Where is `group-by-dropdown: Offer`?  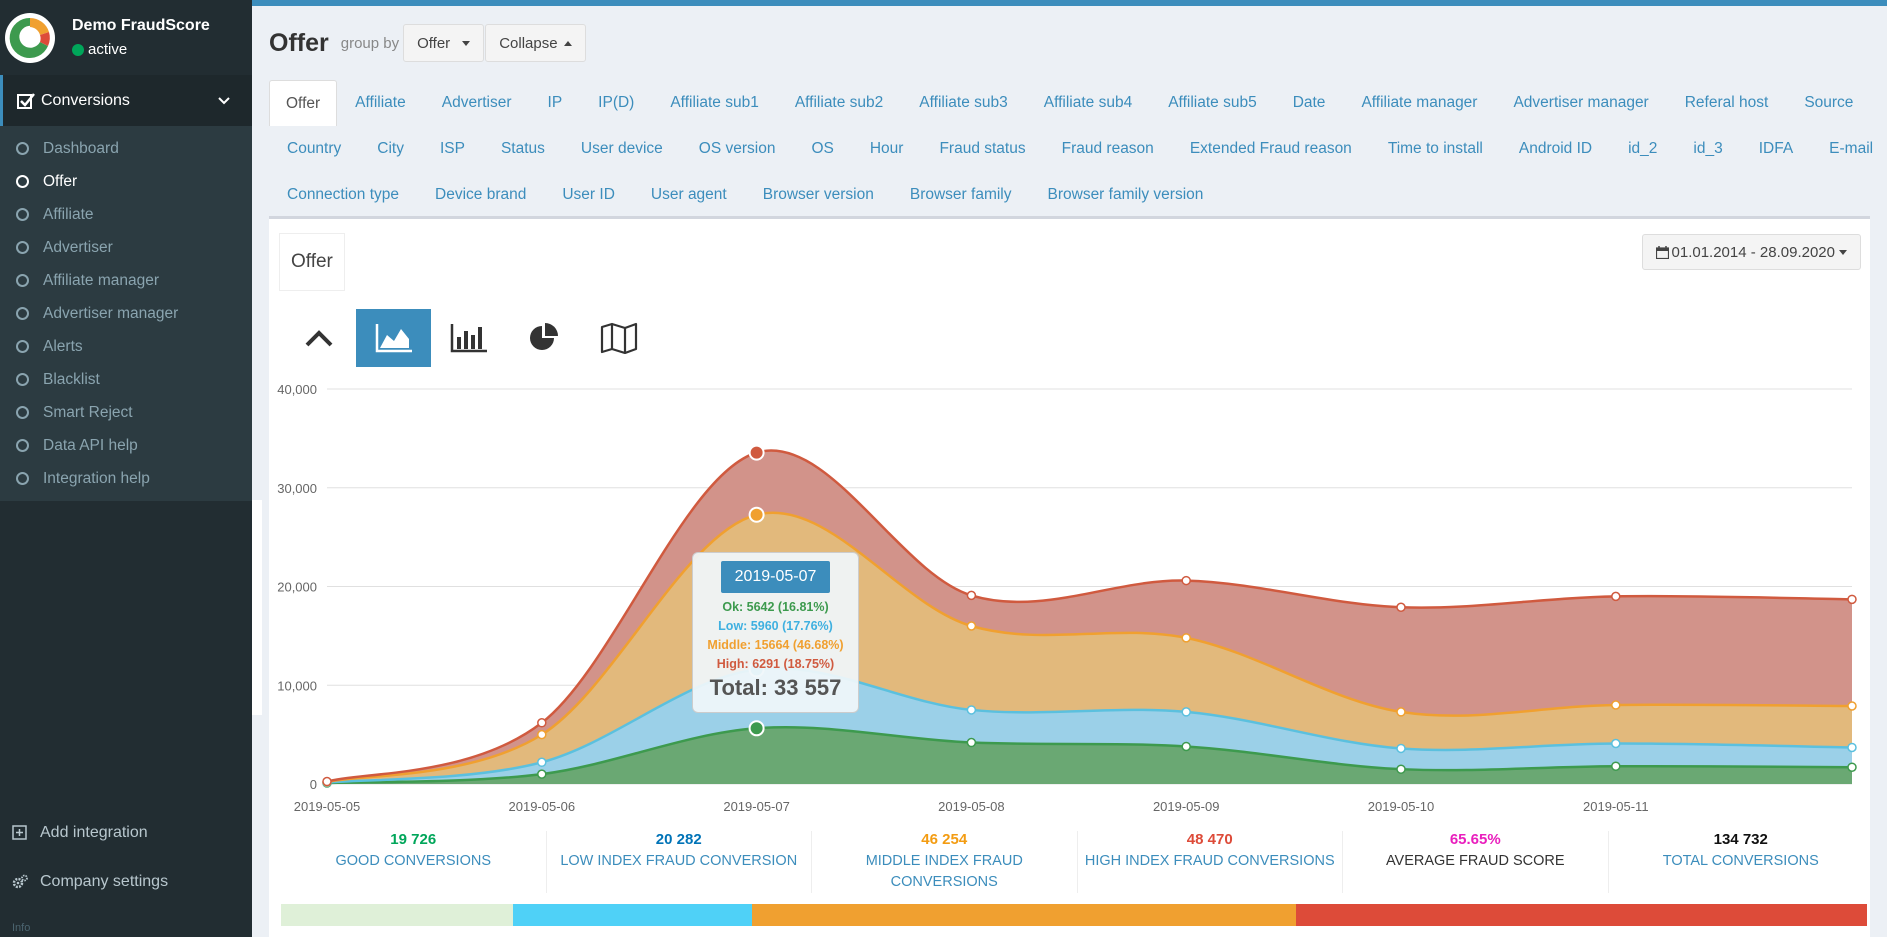 group-by-dropdown: Offer is located at coordinates (444, 43).